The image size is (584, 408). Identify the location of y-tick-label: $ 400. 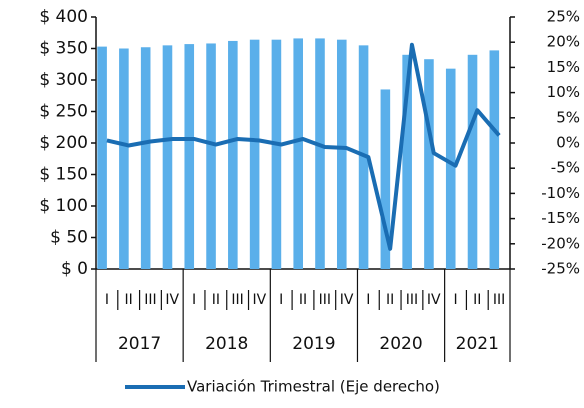
(63, 17).